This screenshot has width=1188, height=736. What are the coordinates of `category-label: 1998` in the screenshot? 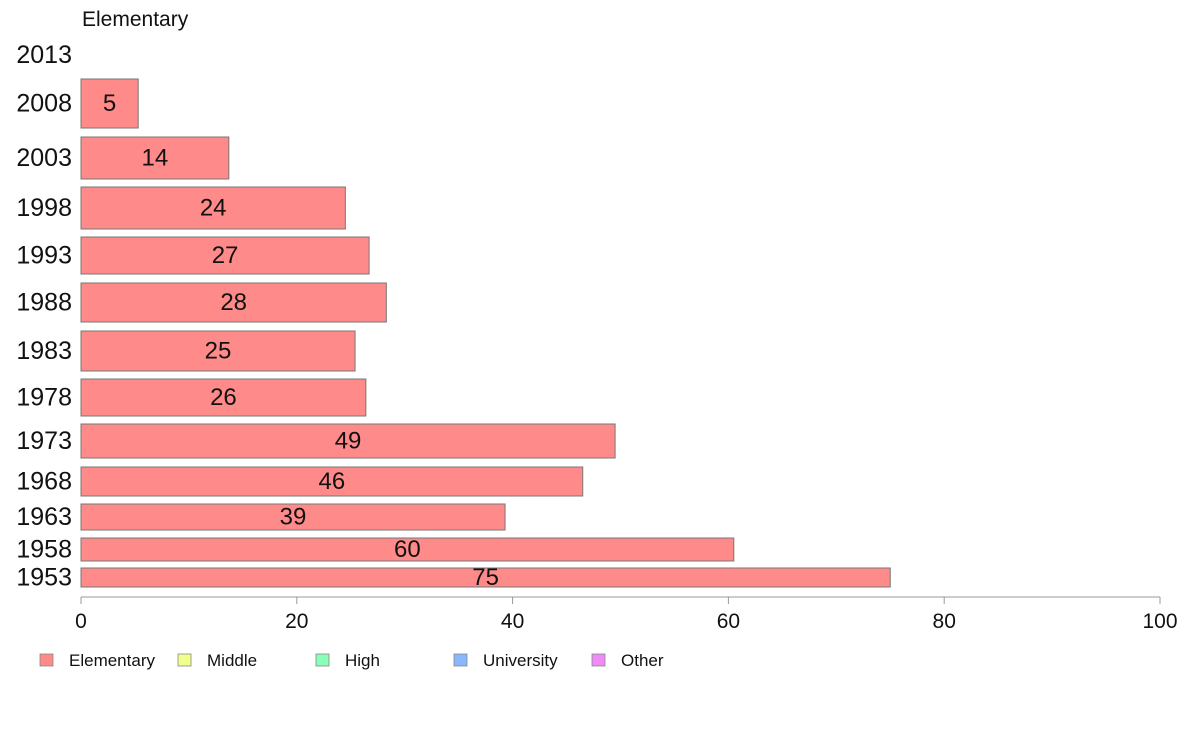 It's located at (44, 208).